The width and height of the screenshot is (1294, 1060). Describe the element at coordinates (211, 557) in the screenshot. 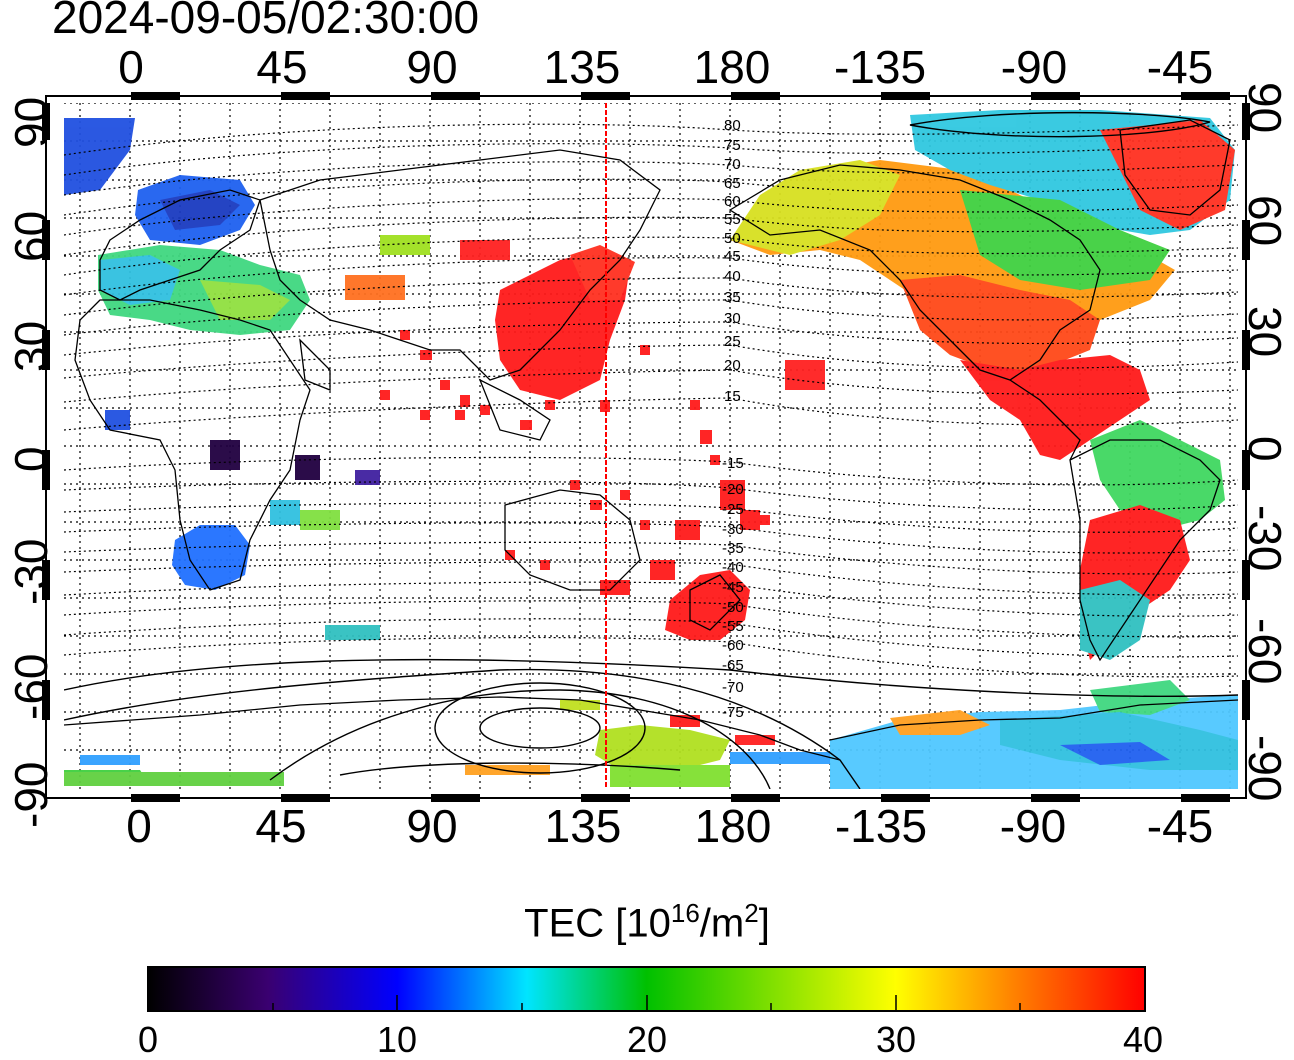

I see `tec-region-southafrica` at that location.